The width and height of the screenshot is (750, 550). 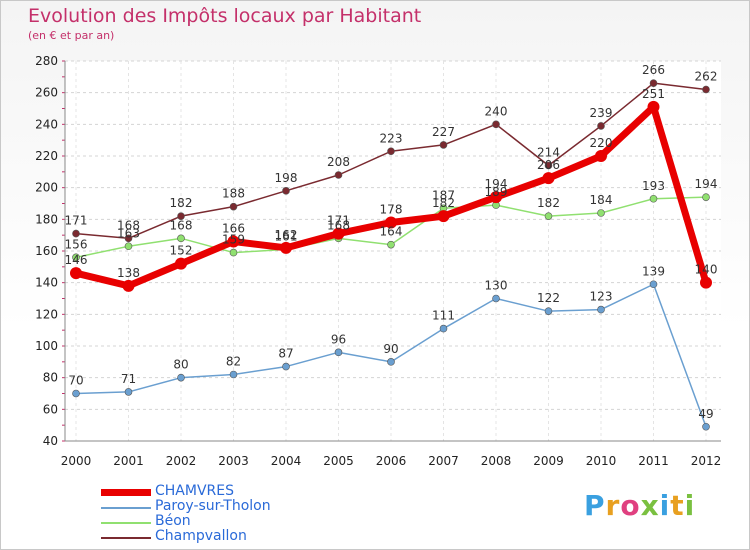 What do you see at coordinates (496, 286) in the screenshot?
I see `data-label: 130` at bounding box center [496, 286].